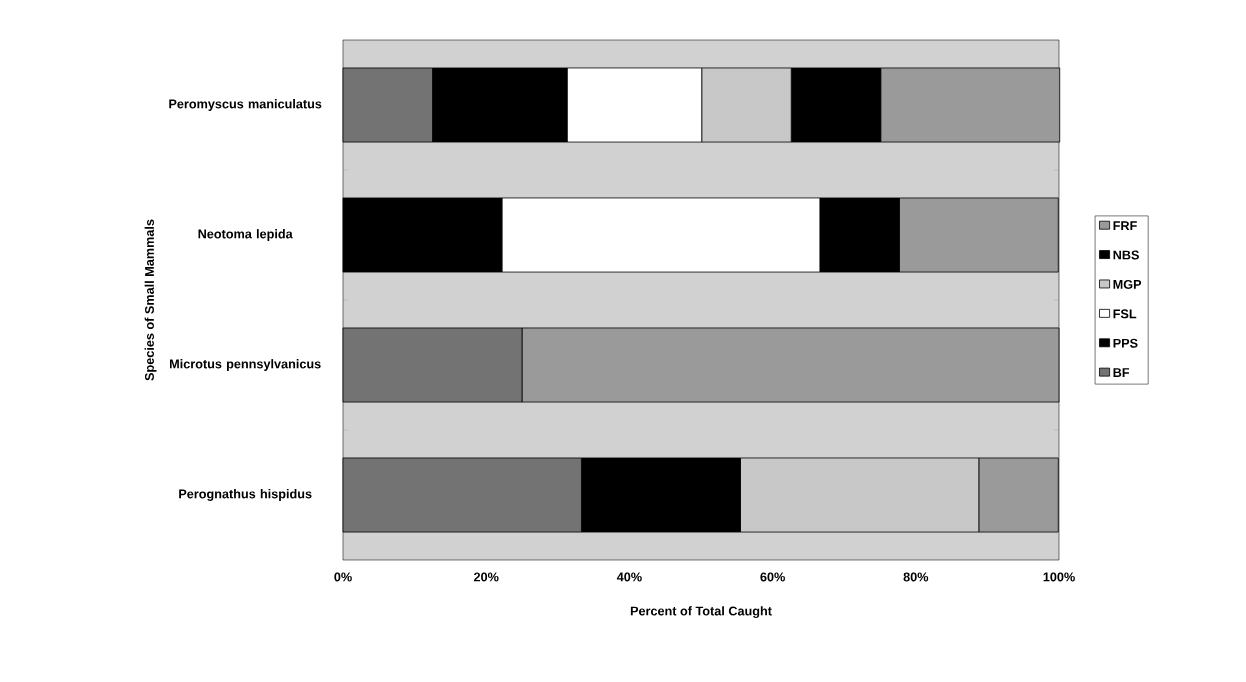 This screenshot has height=682, width=1246. I want to click on legend-label: NBS, so click(1126, 255).